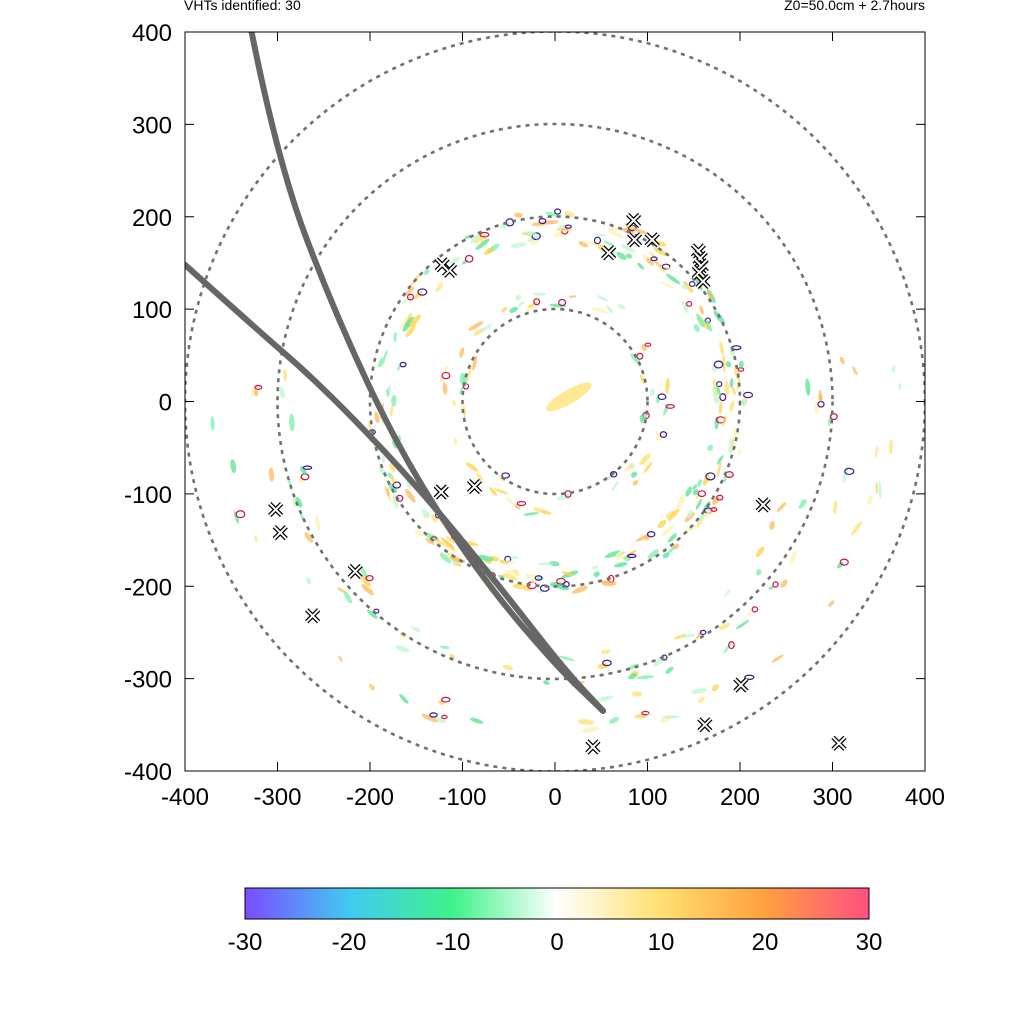 The height and width of the screenshot is (1024, 1024). I want to click on y-tick-label: 300, so click(152, 125).